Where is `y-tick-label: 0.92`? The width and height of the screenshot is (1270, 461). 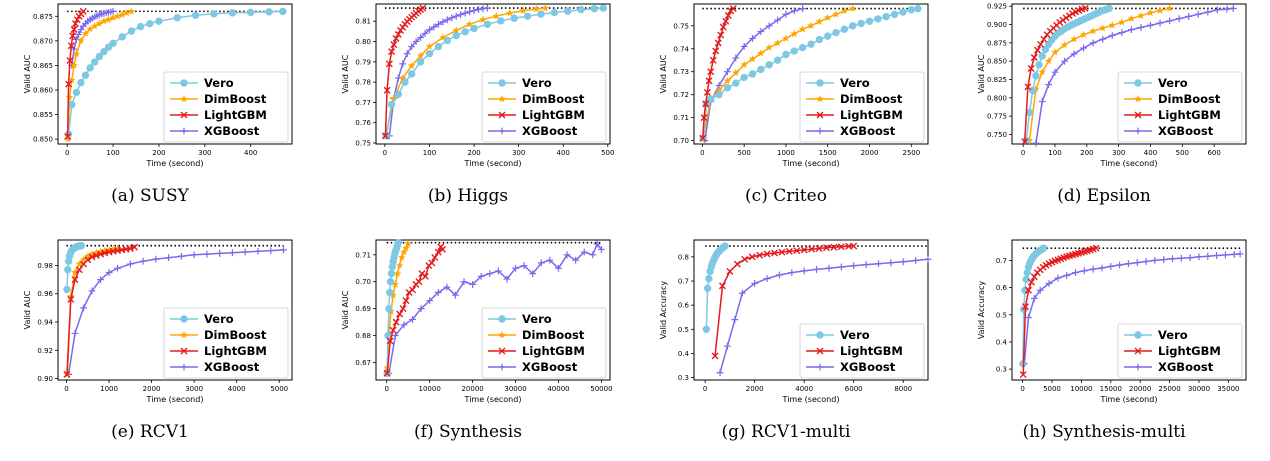
y-tick-label: 0.92 is located at coordinates (45, 351).